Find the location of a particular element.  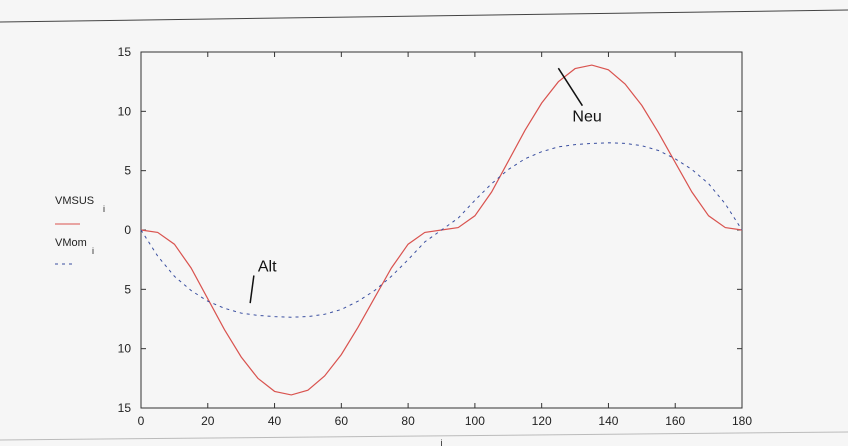

legend-subscript-vmsus: i is located at coordinates (104, 209).